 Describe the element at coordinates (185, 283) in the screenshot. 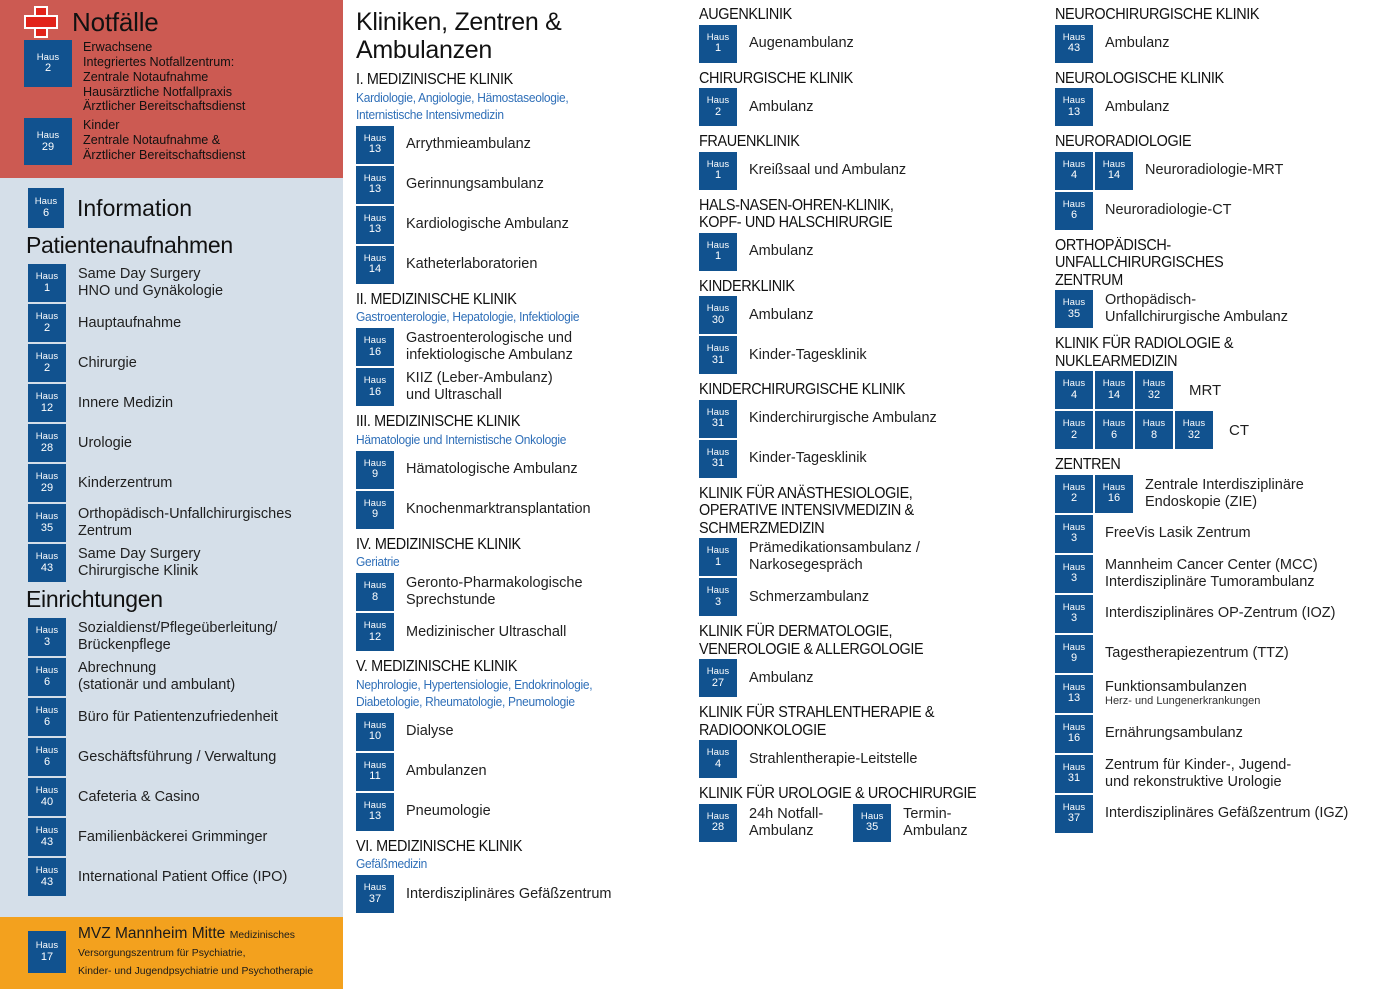

I see `directory-row: Haus 1 Same Day Surgery HNO und Gynäkologie` at that location.